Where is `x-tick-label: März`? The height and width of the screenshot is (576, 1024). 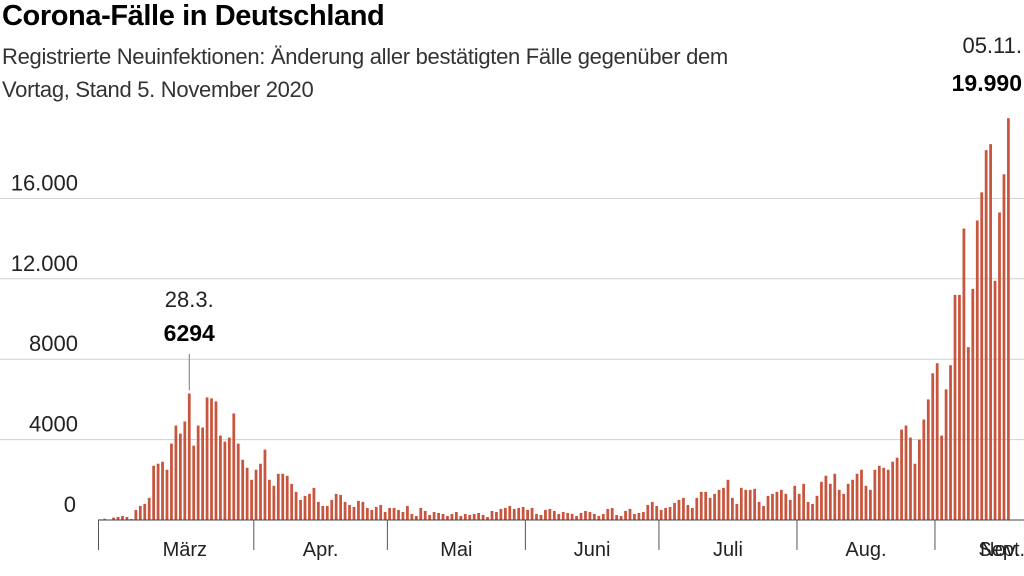
x-tick-label: März is located at coordinates (185, 550).